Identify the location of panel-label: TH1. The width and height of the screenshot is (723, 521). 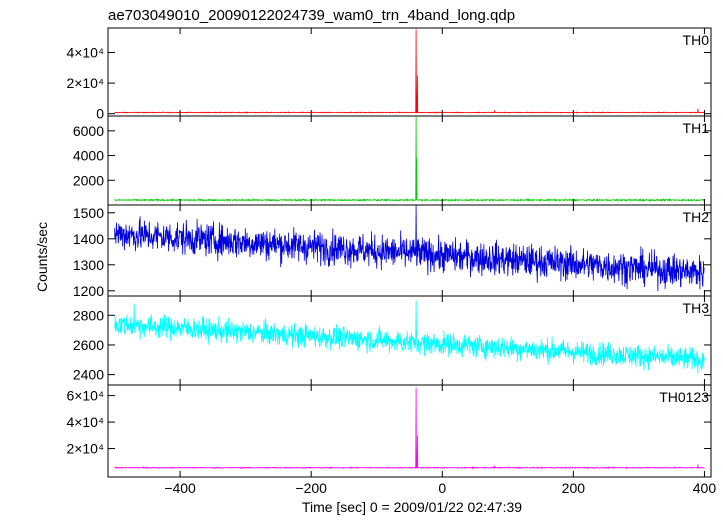
(696, 128).